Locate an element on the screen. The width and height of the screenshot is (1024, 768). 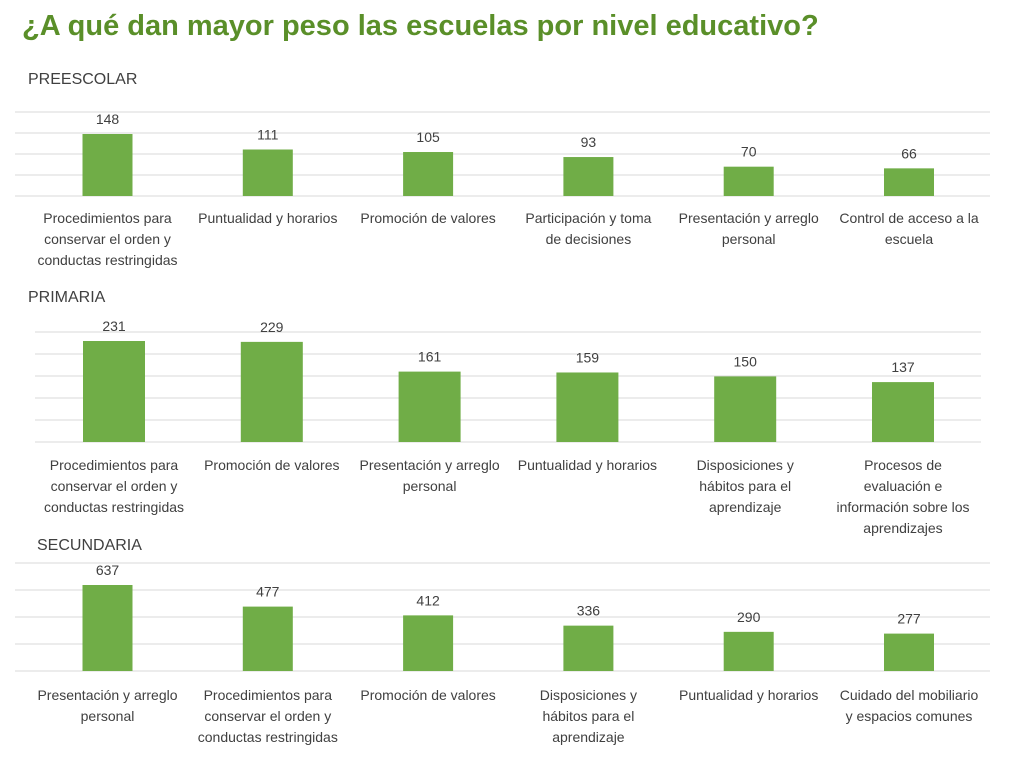
category-label-line: evaluación e is located at coordinates (903, 486).